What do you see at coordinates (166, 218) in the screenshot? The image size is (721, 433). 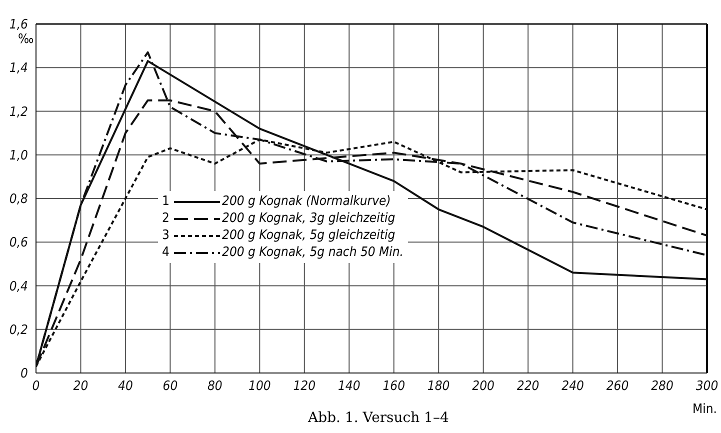 I see `annotation: 2` at bounding box center [166, 218].